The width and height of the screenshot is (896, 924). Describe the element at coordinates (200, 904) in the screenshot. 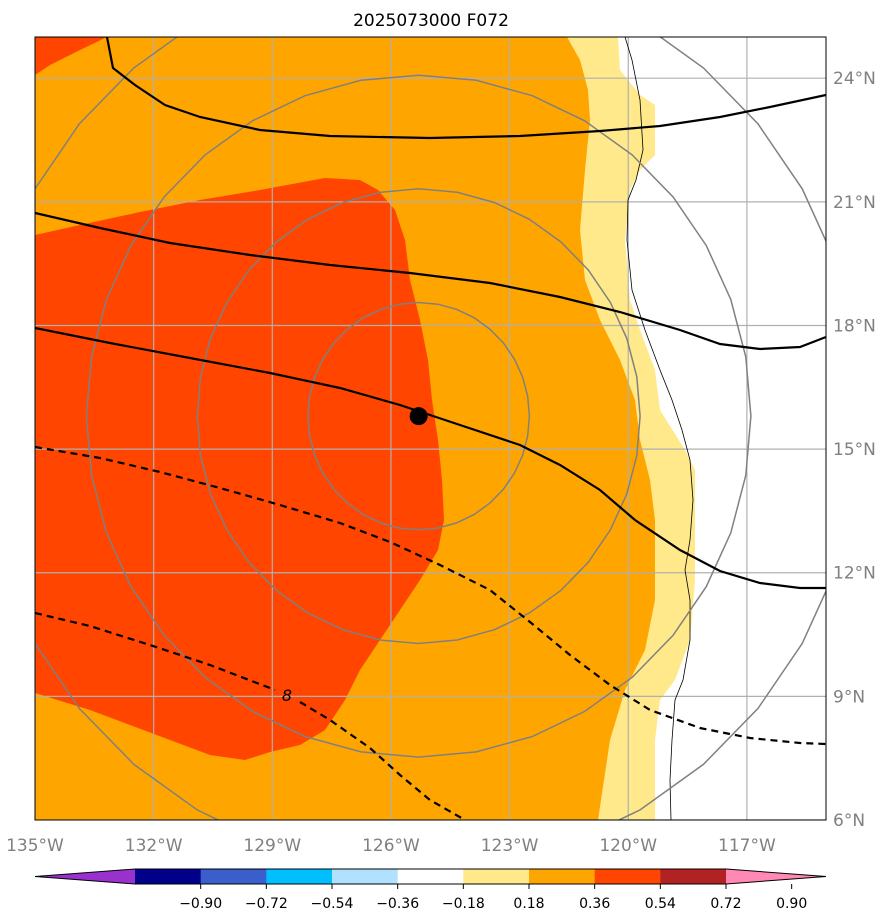

I see `colorbar-tick-label: −0.90` at that location.